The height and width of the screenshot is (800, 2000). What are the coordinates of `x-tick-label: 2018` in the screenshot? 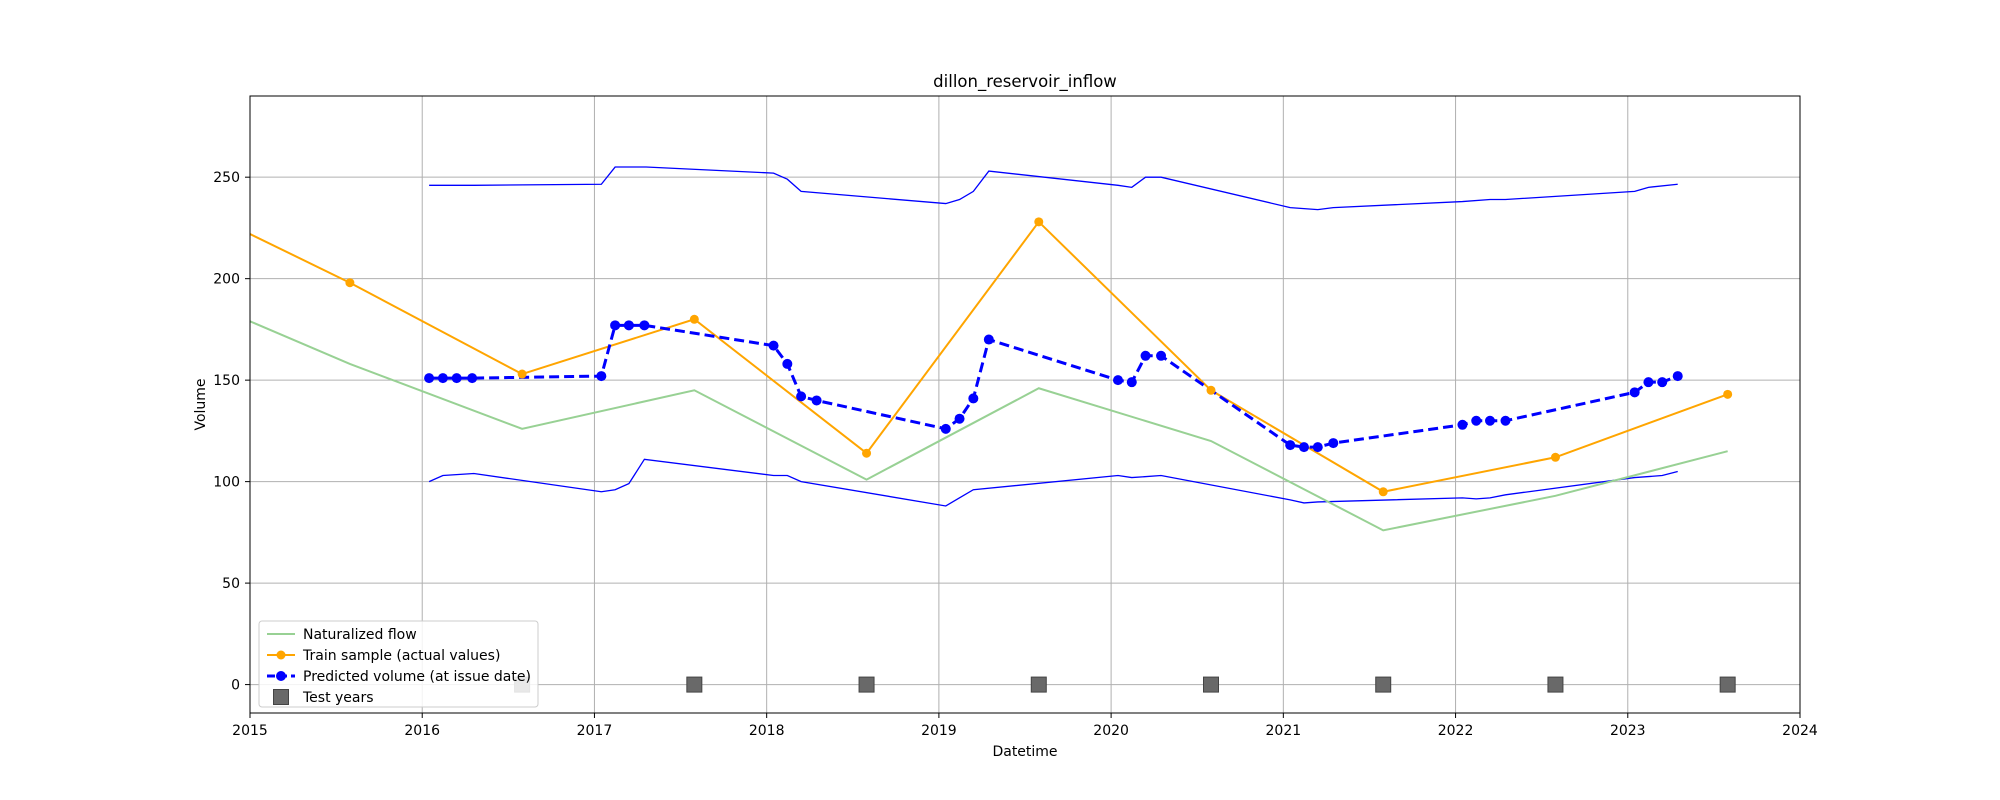 It's located at (767, 731).